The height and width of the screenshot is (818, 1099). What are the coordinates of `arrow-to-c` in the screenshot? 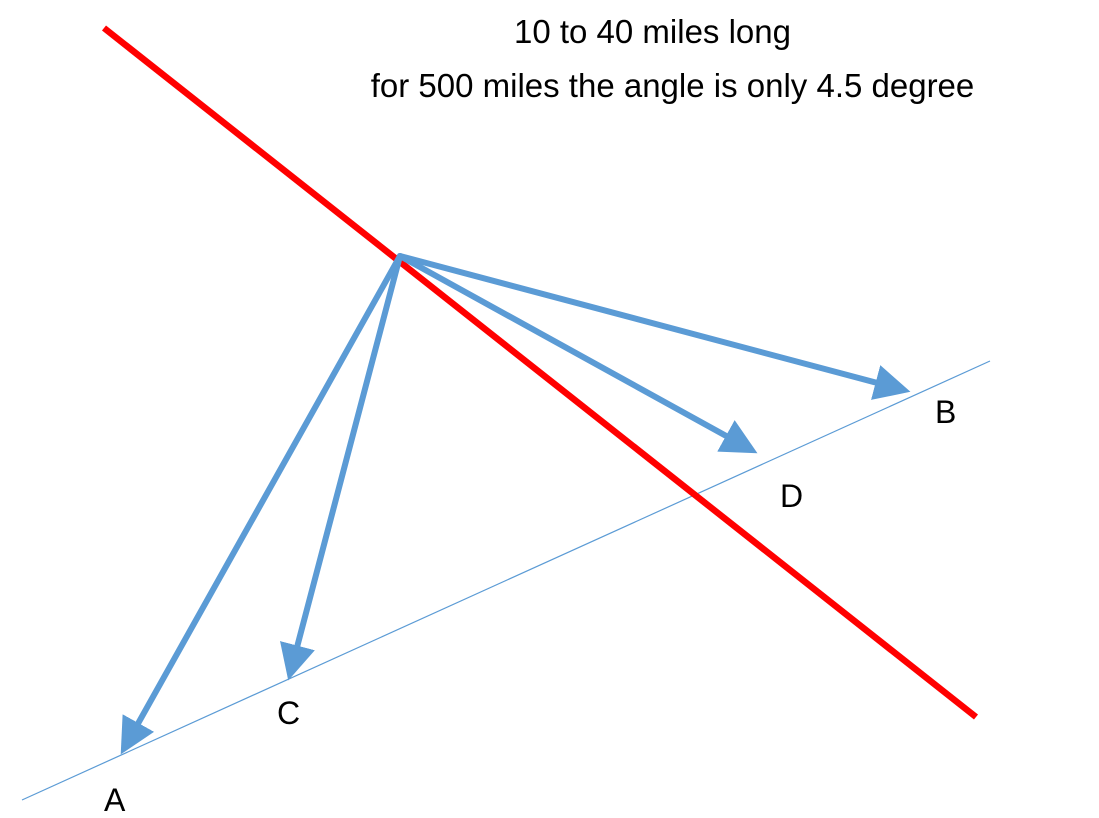 It's located at (341, 467).